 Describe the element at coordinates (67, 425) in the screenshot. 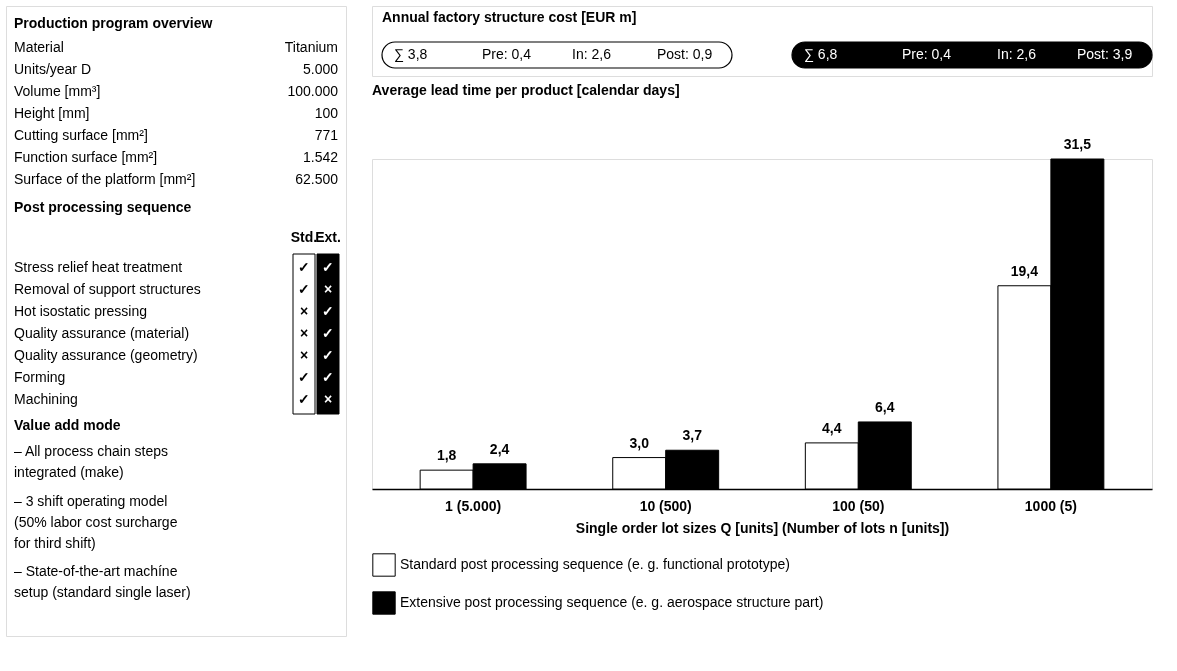

I see `text: Value add mode` at that location.